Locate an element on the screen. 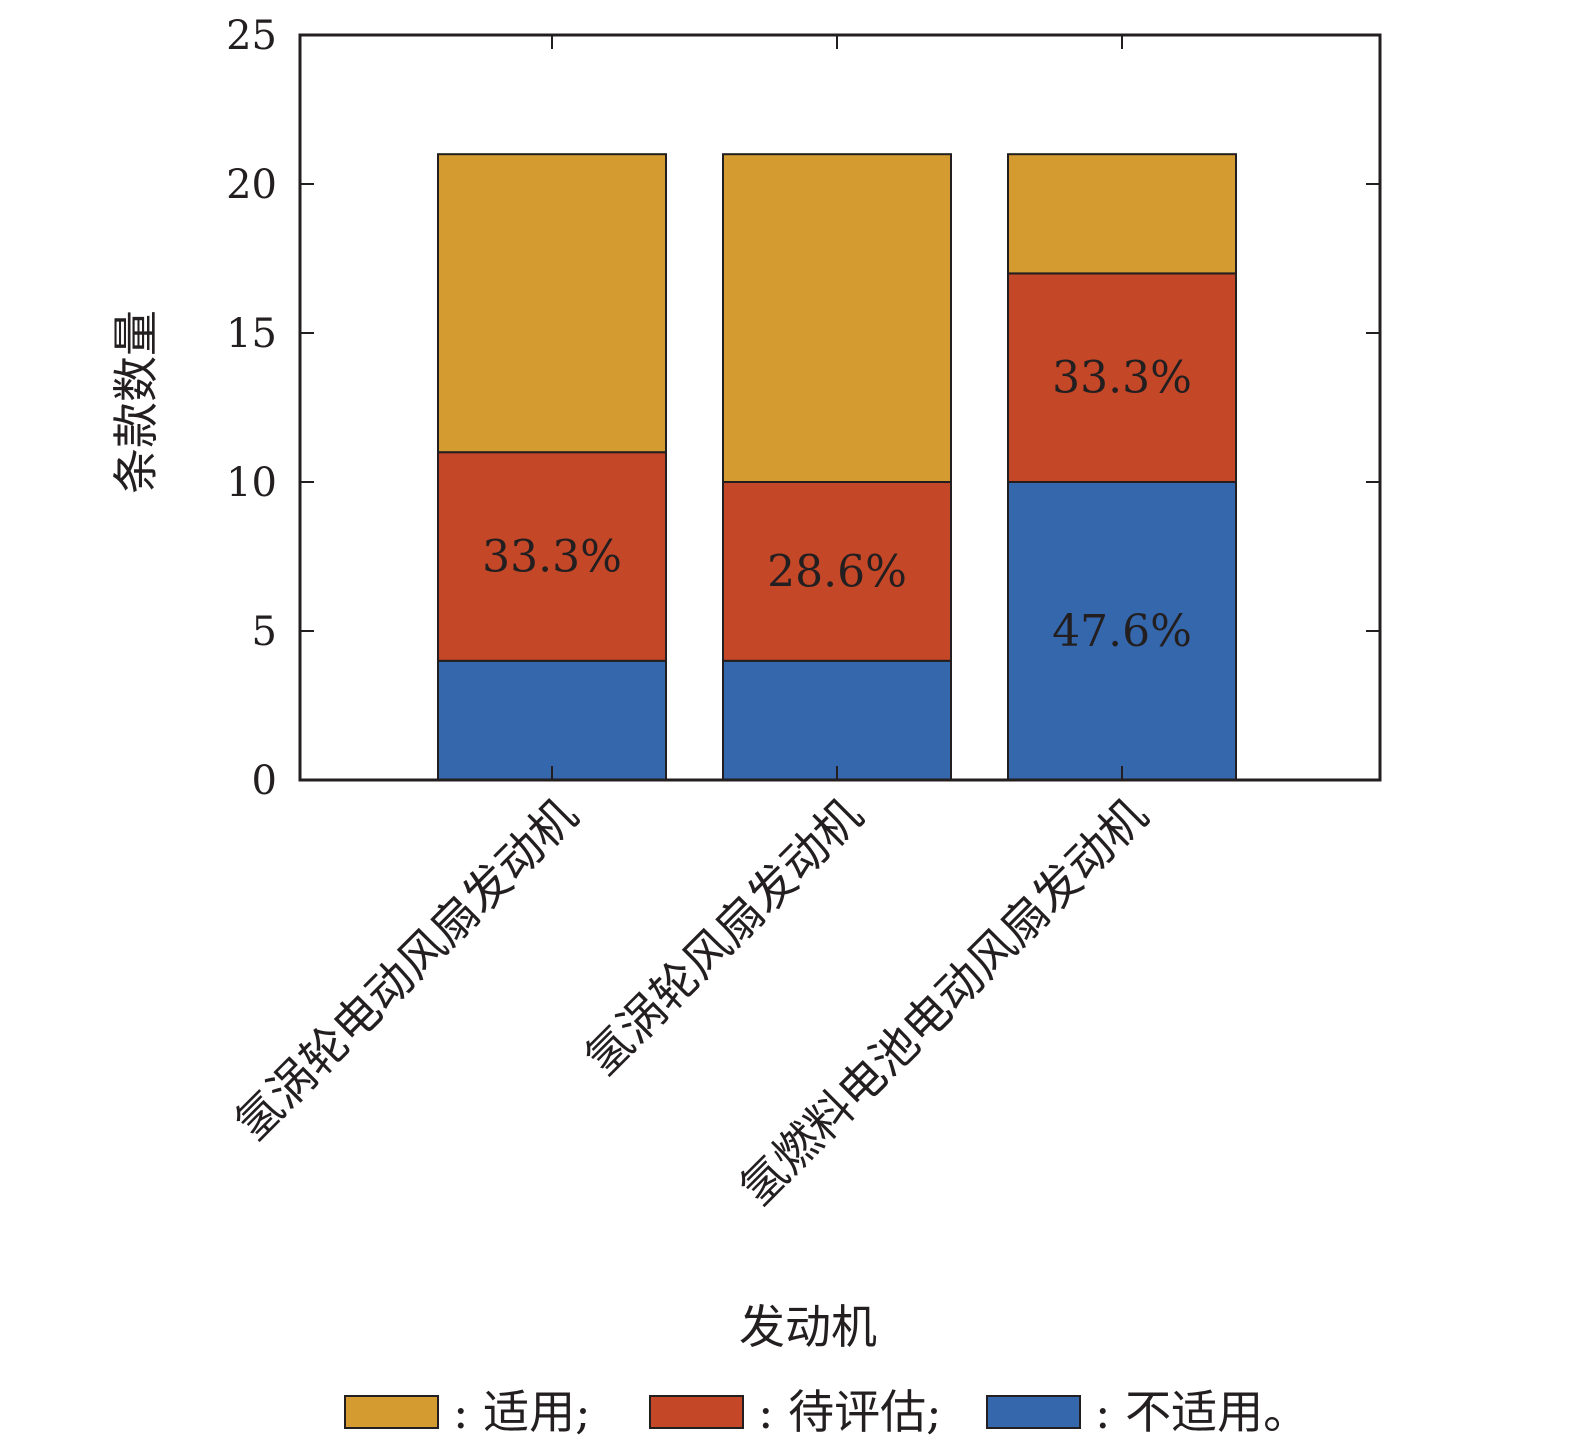 This screenshot has width=1575, height=1454. data-label: 47.6% is located at coordinates (1122, 631).